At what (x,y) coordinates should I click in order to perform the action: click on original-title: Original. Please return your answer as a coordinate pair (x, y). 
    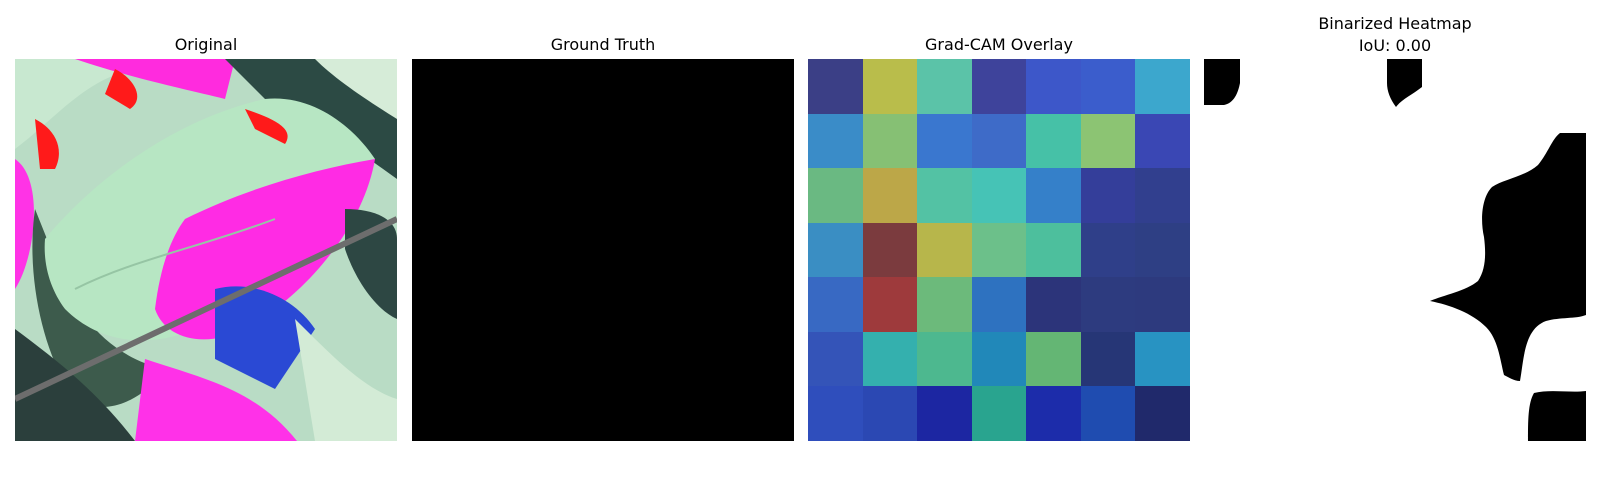
    Looking at the image, I should click on (206, 44).